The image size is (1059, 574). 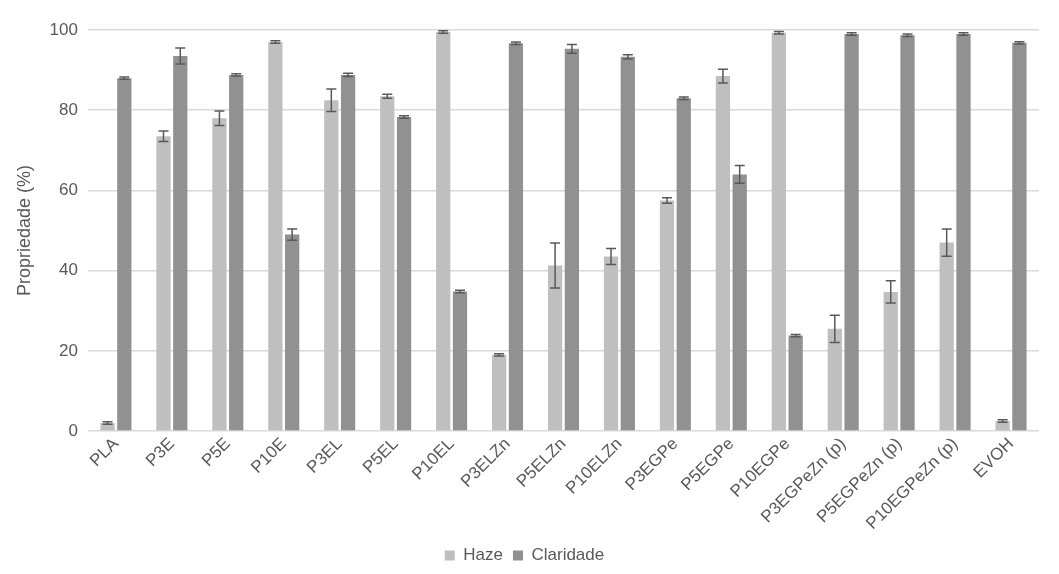 I want to click on legend-label: Haze, so click(x=483, y=555).